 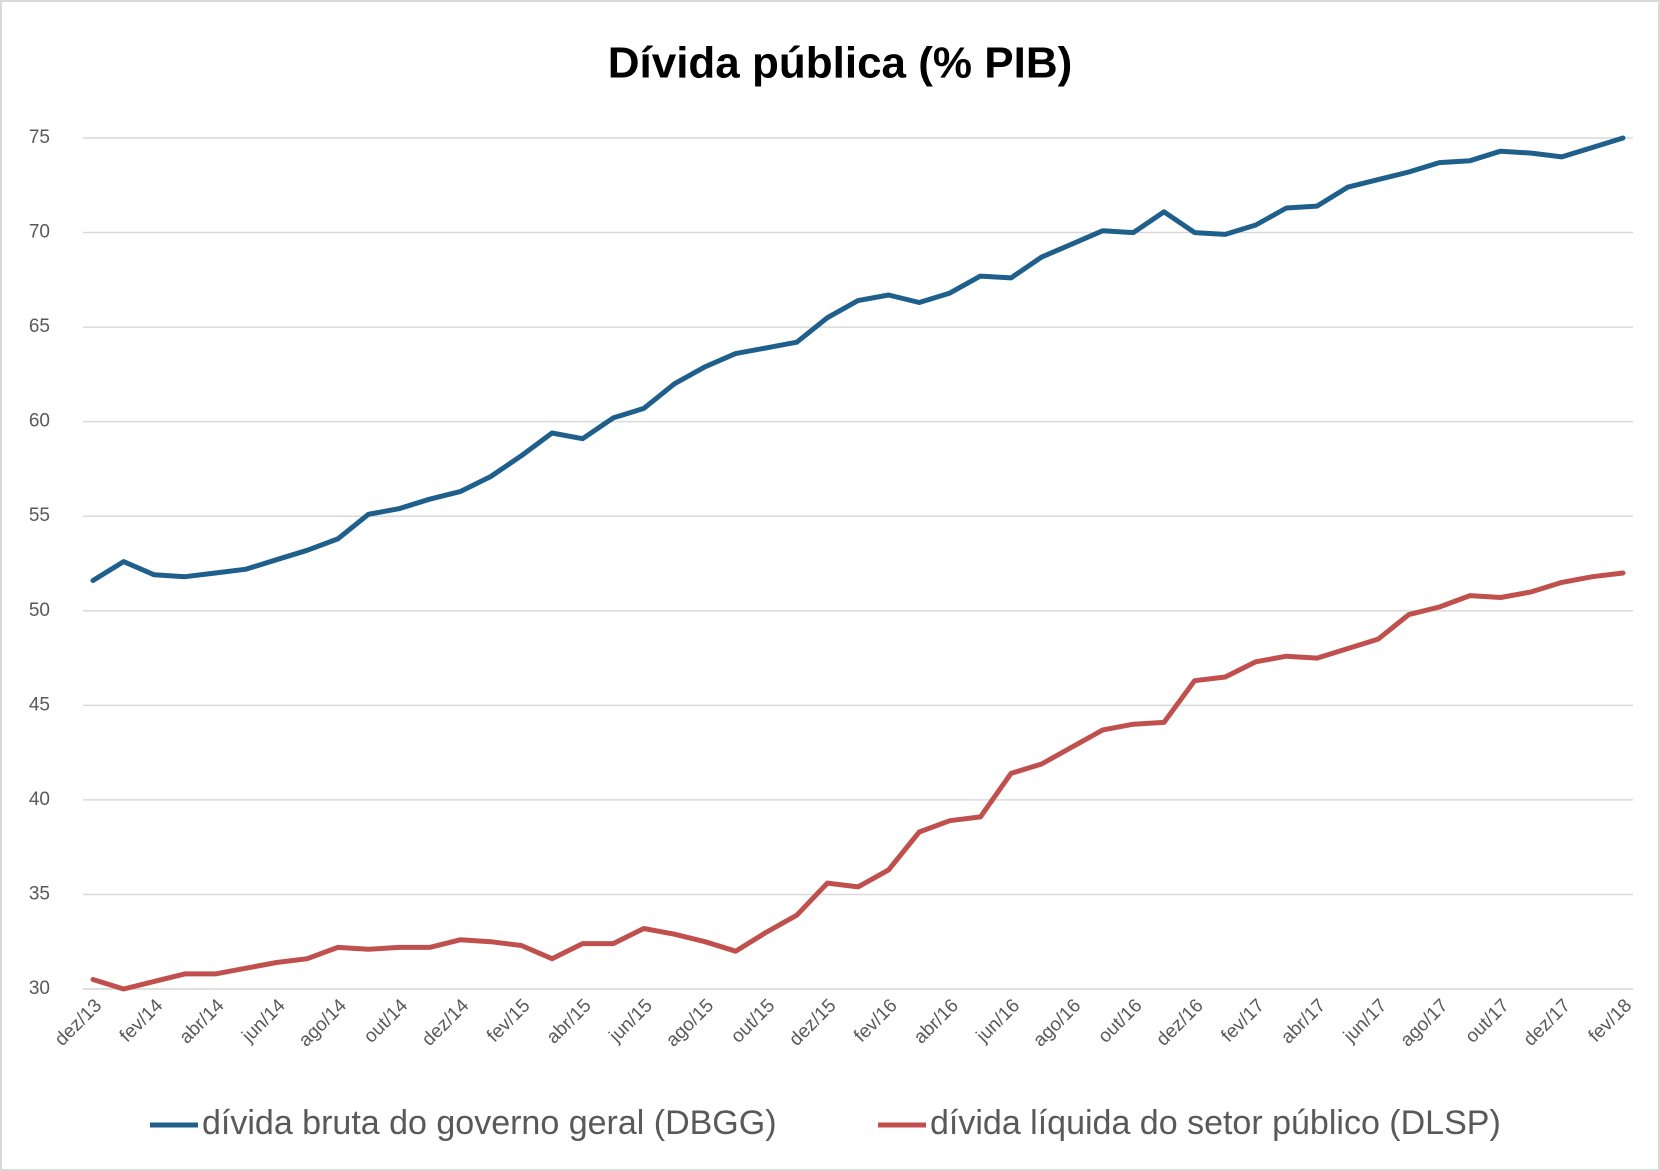 I want to click on chart-title: Dívida pública (% PIB), so click(x=840, y=63).